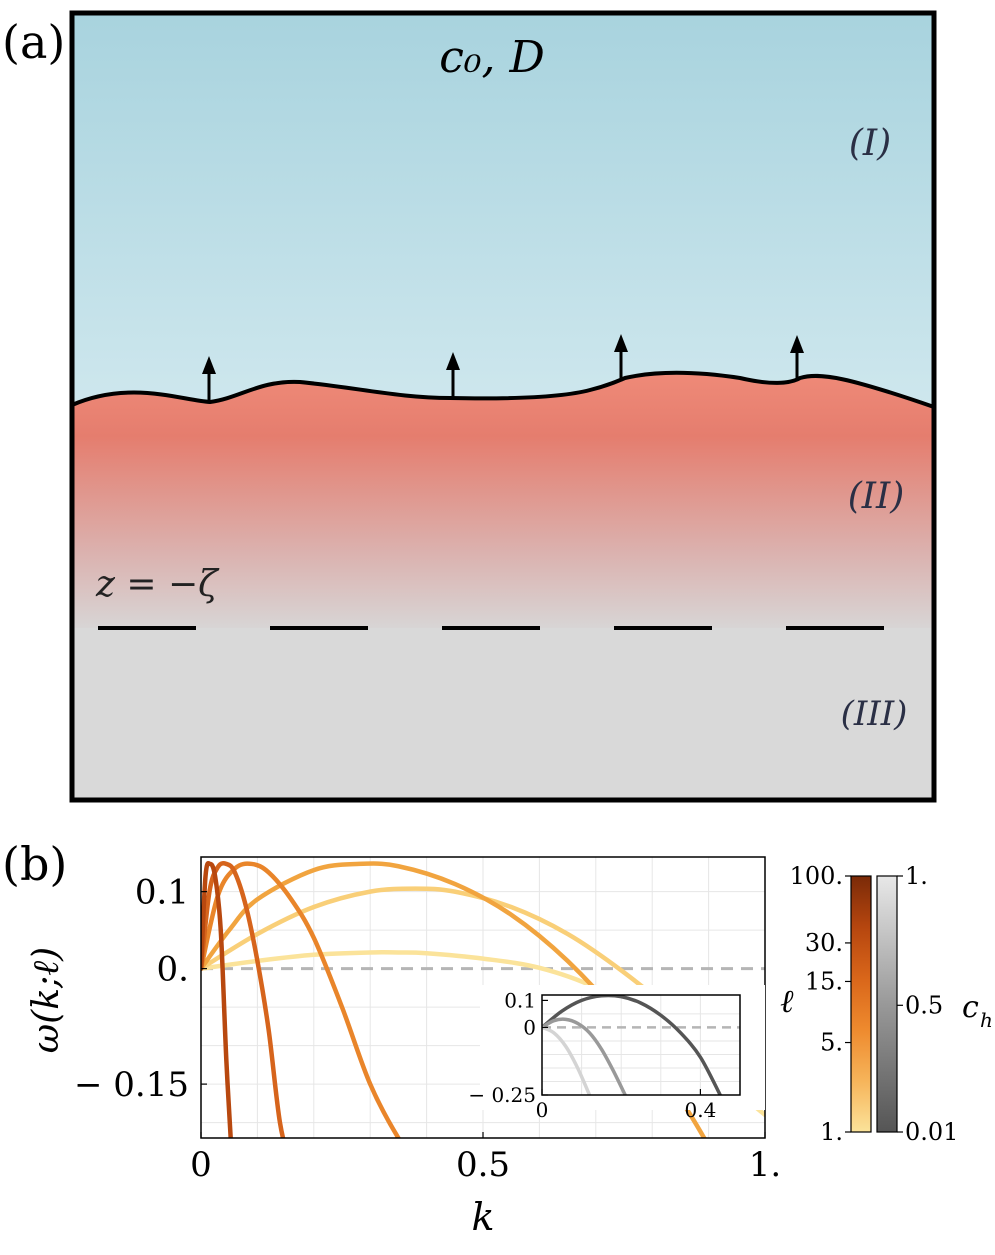 The image size is (995, 1255). I want to click on colorbar-ch-tick-label: 1., so click(916, 876).